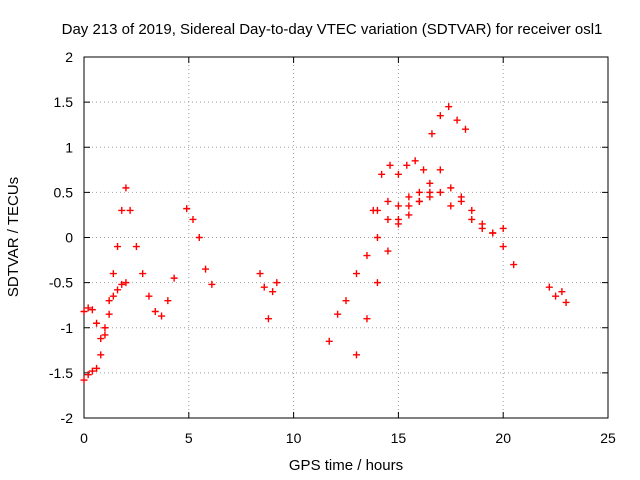 Image resolution: width=640 pixels, height=480 pixels. What do you see at coordinates (64, 192) in the screenshot?
I see `y-tick-label: 0.5` at bounding box center [64, 192].